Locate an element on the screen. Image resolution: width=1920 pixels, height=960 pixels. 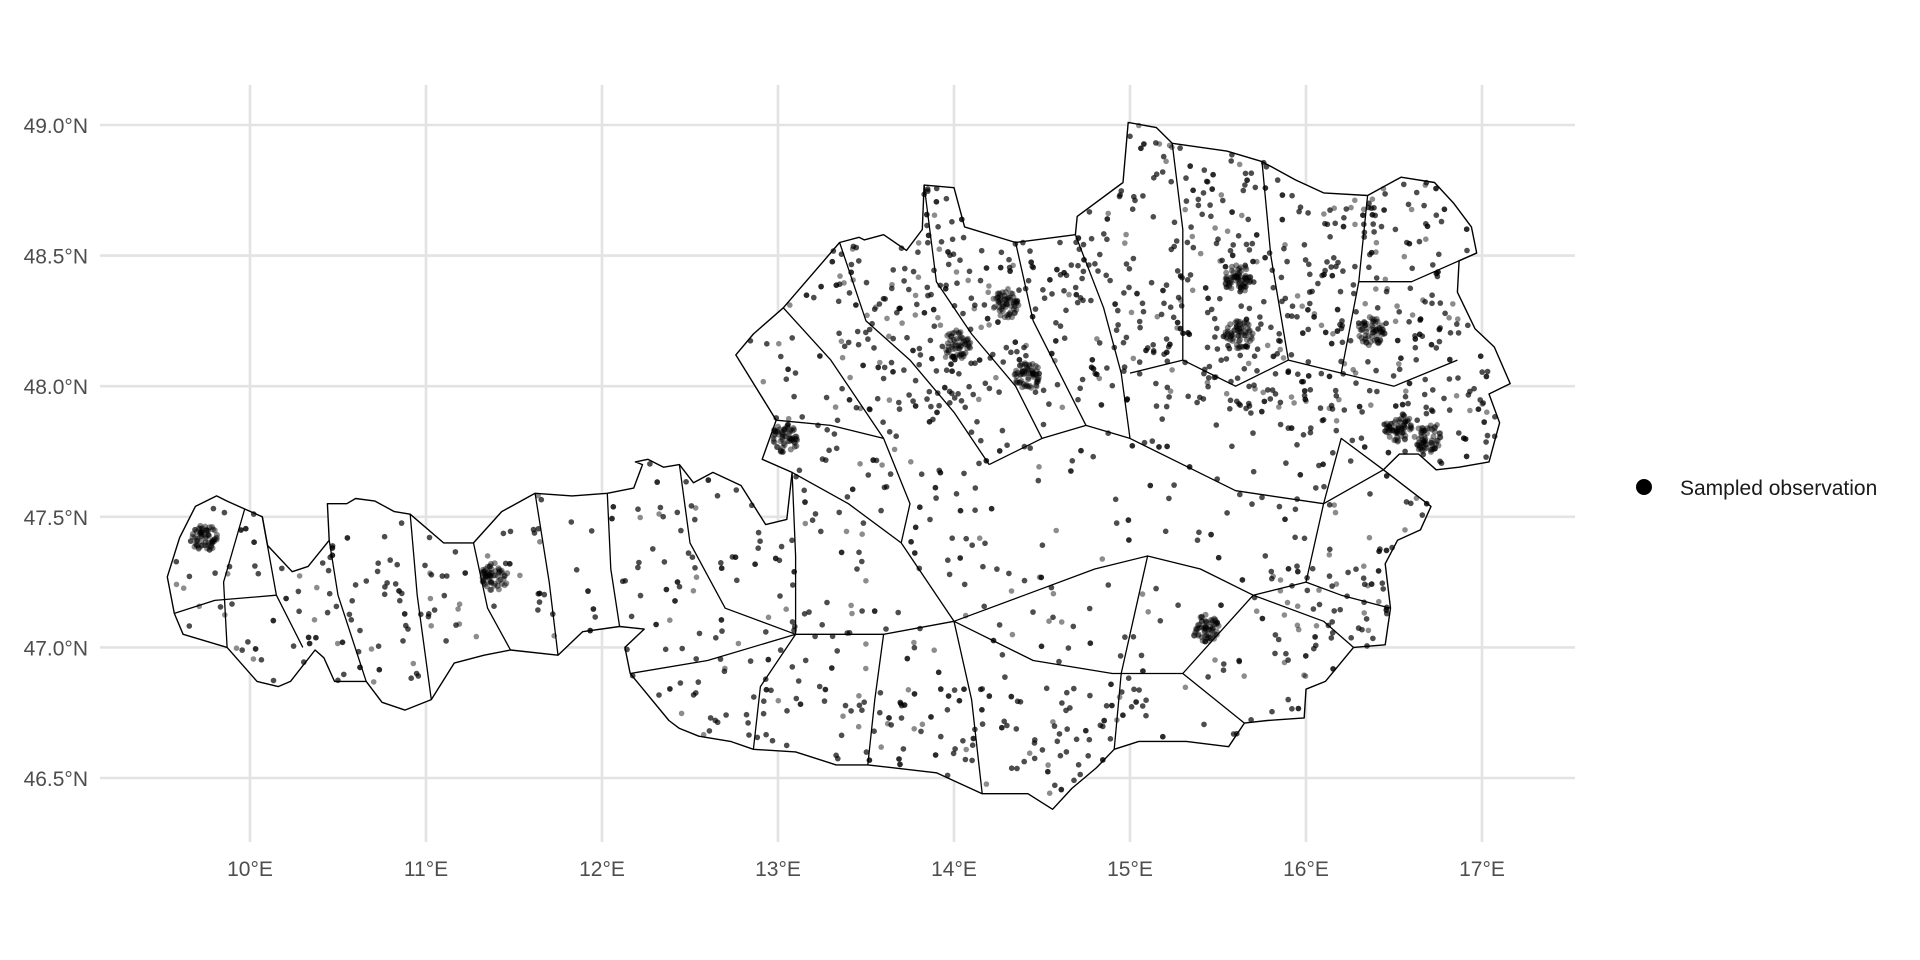
district-boundary is located at coordinates (1177, 252).